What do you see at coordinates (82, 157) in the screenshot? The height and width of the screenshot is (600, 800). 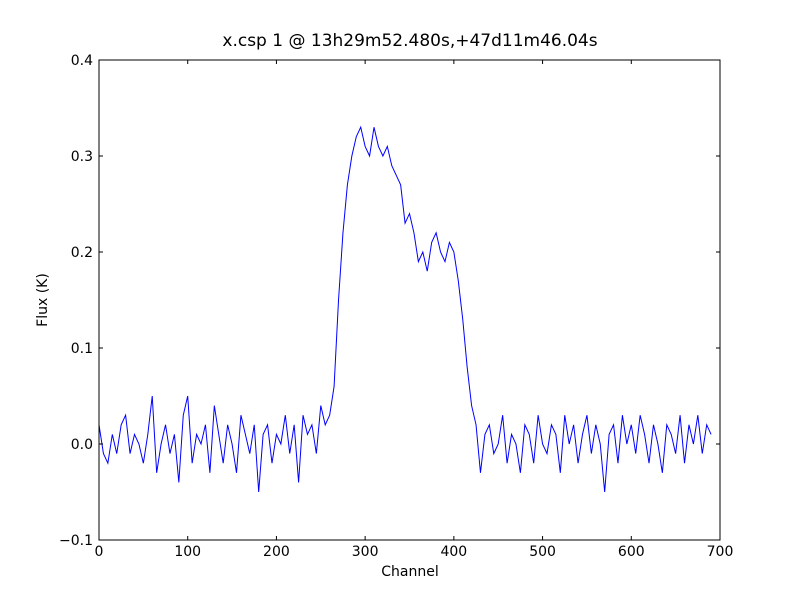 I see `y-tick-label: 0.3` at bounding box center [82, 157].